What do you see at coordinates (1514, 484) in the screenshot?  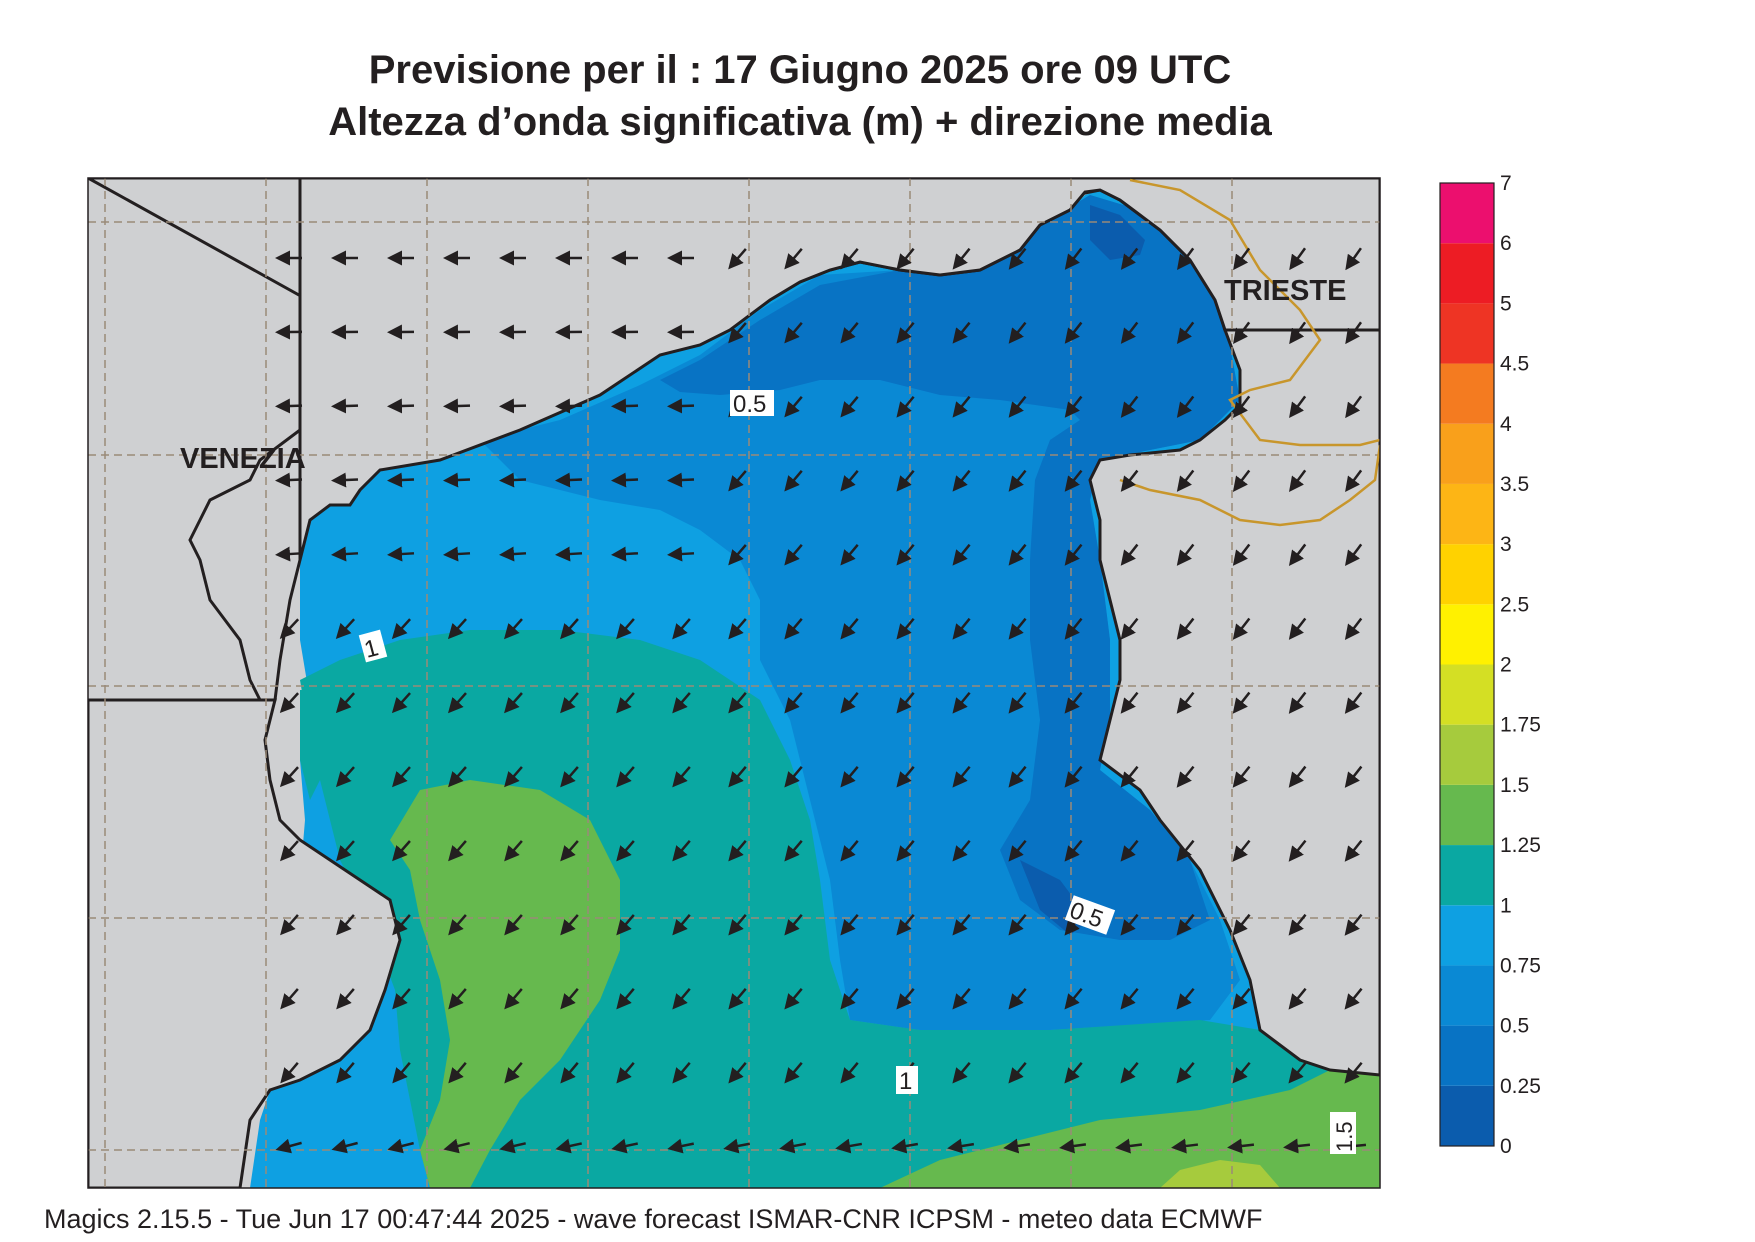 I see `colorbar-tick-label: 3.5` at bounding box center [1514, 484].